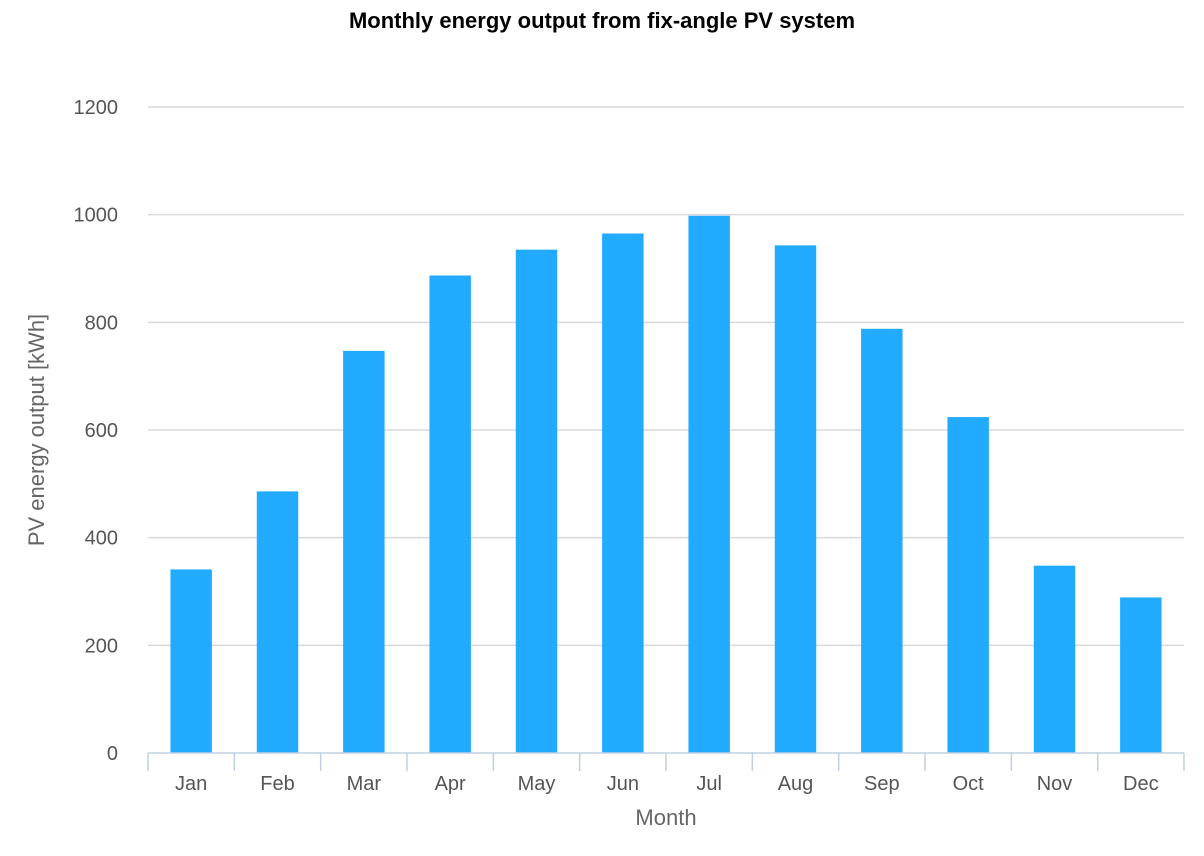 The width and height of the screenshot is (1204, 856). I want to click on bar-dec, so click(1141, 675).